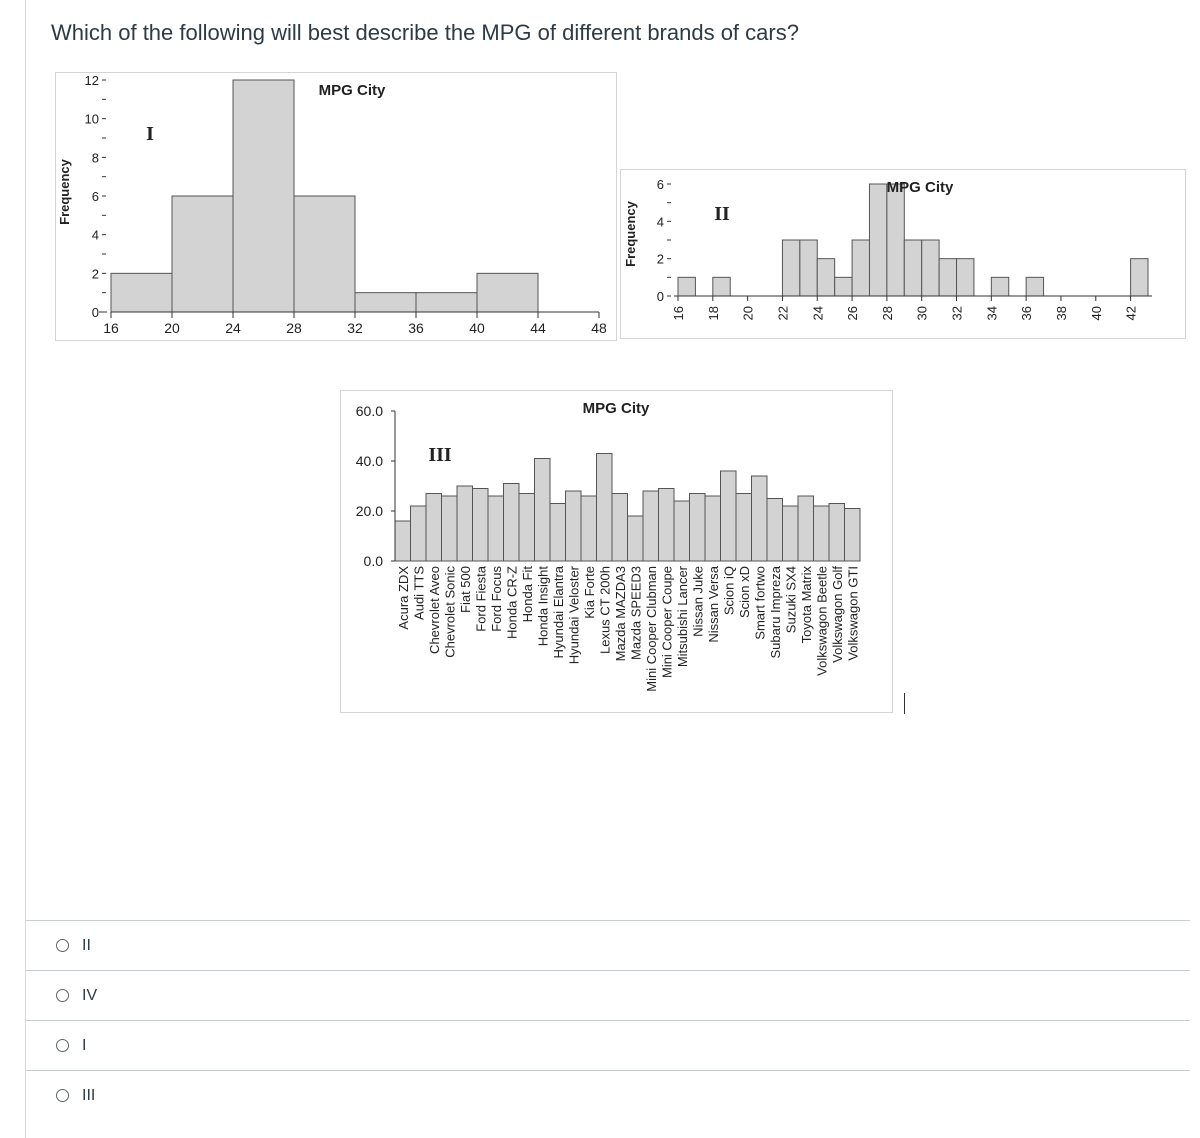 This screenshot has height=1138, width=1200. Describe the element at coordinates (682, 616) in the screenshot. I see `category-label: Mitsubishi Lancer` at that location.